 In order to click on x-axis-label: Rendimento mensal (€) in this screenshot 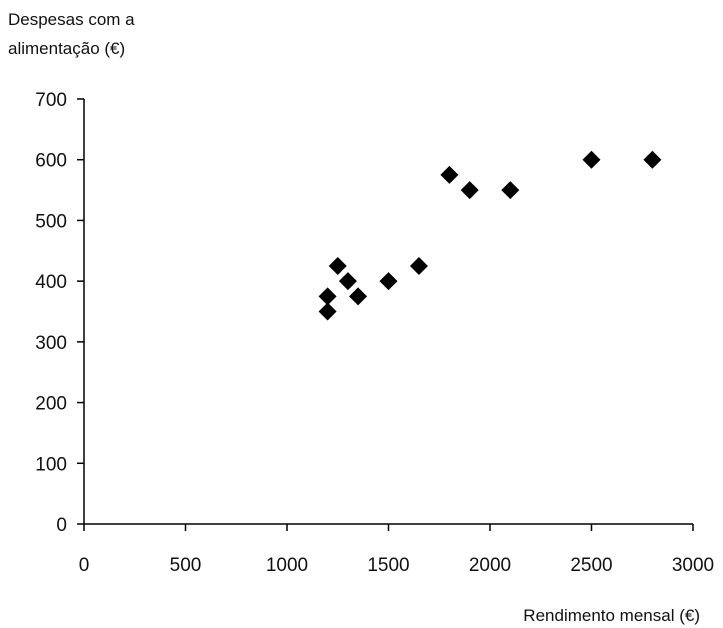, I will do `click(611, 615)`.